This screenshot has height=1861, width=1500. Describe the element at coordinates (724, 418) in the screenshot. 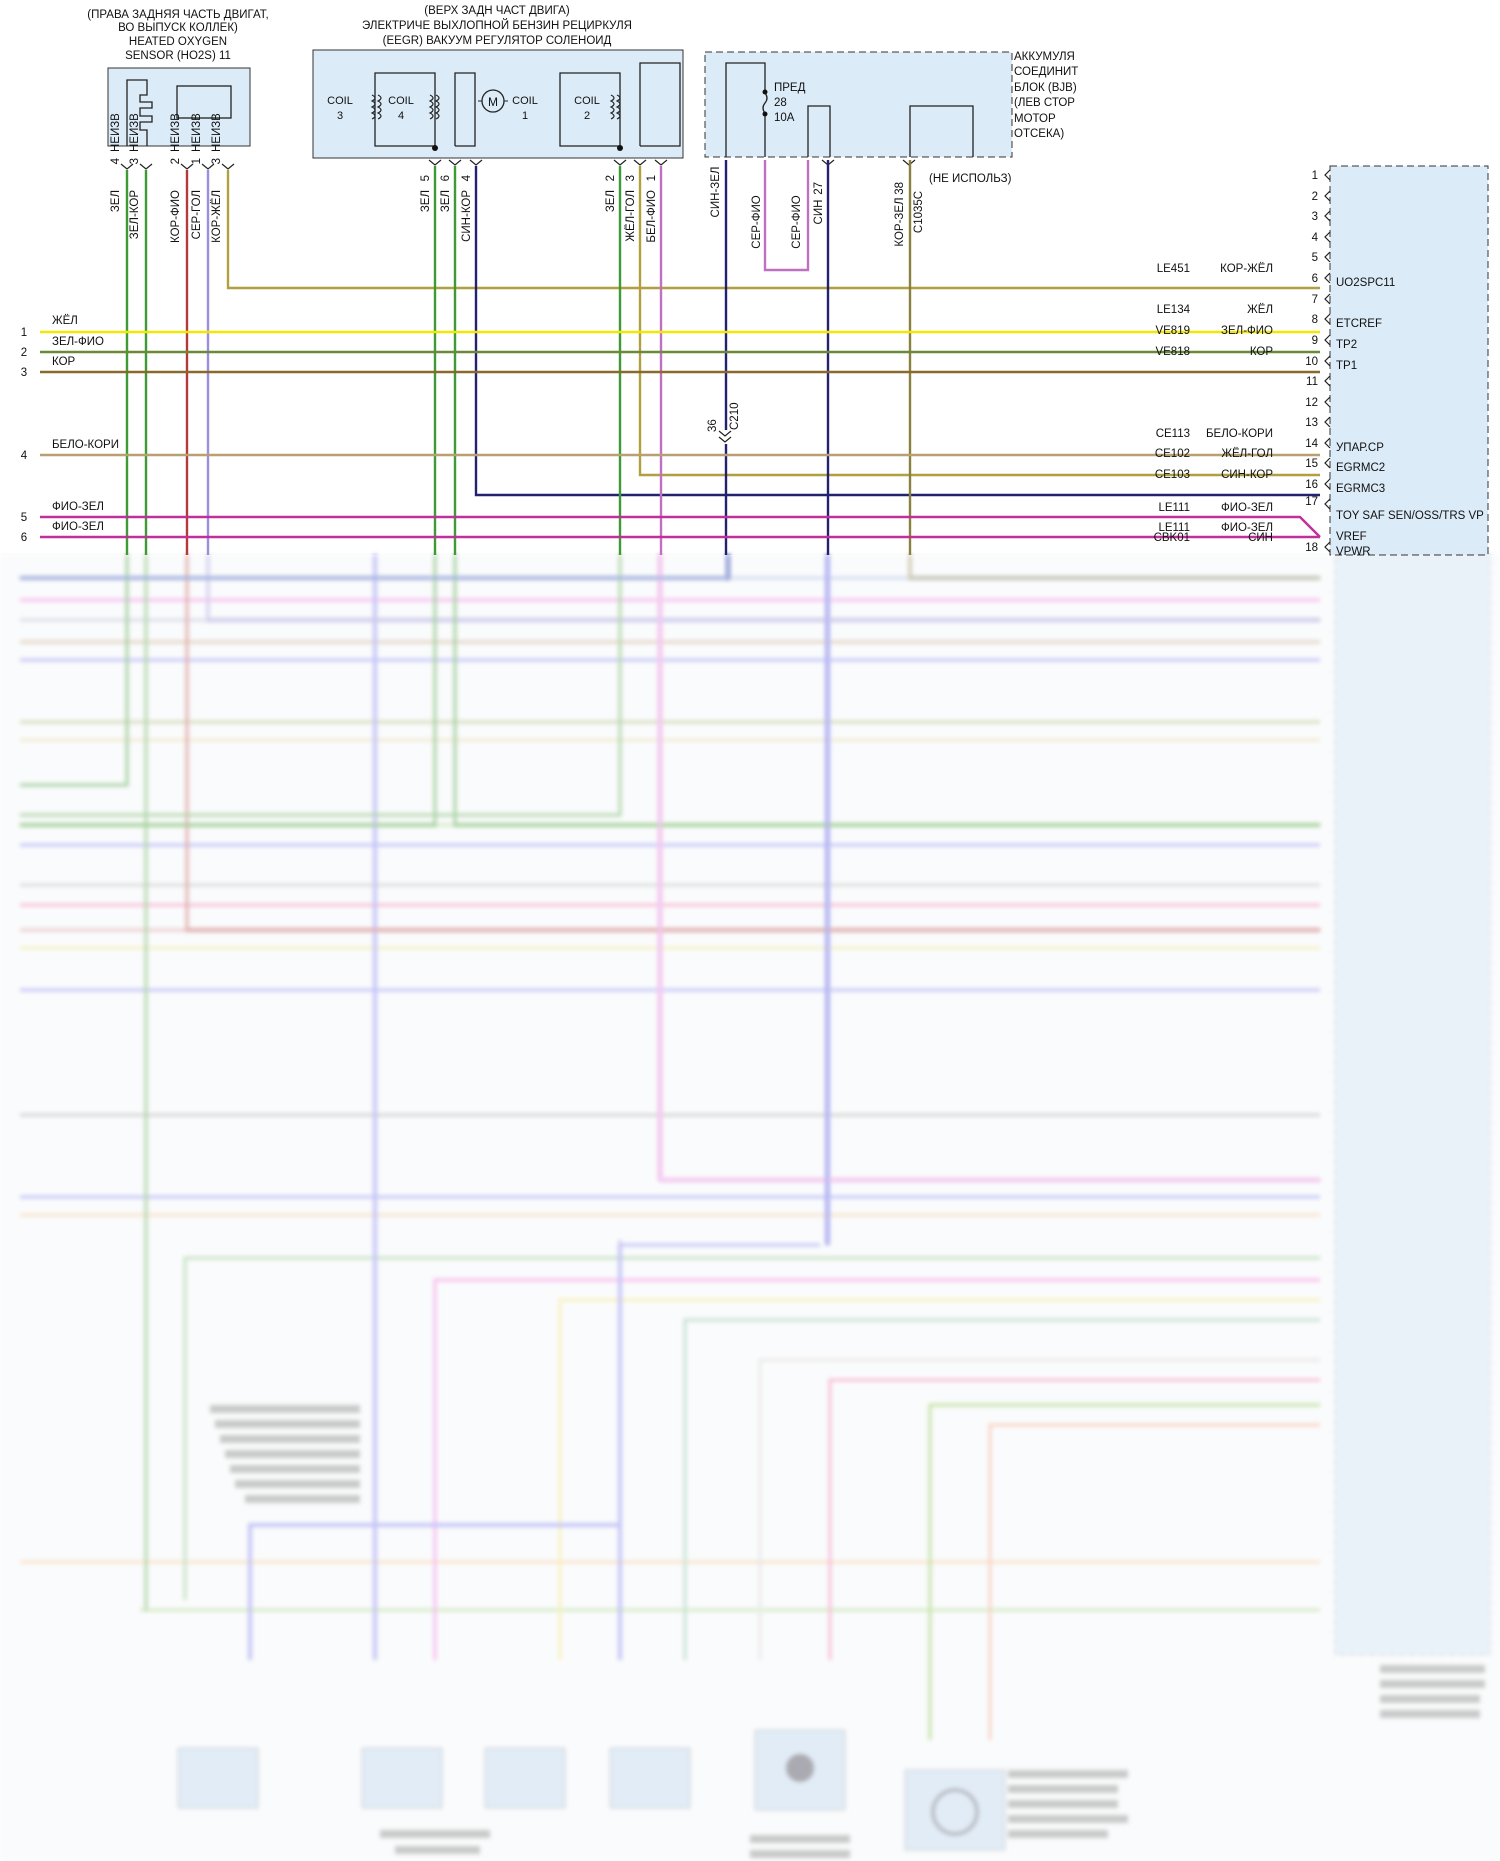

I see `inline-connector-c210: 36 C210` at that location.